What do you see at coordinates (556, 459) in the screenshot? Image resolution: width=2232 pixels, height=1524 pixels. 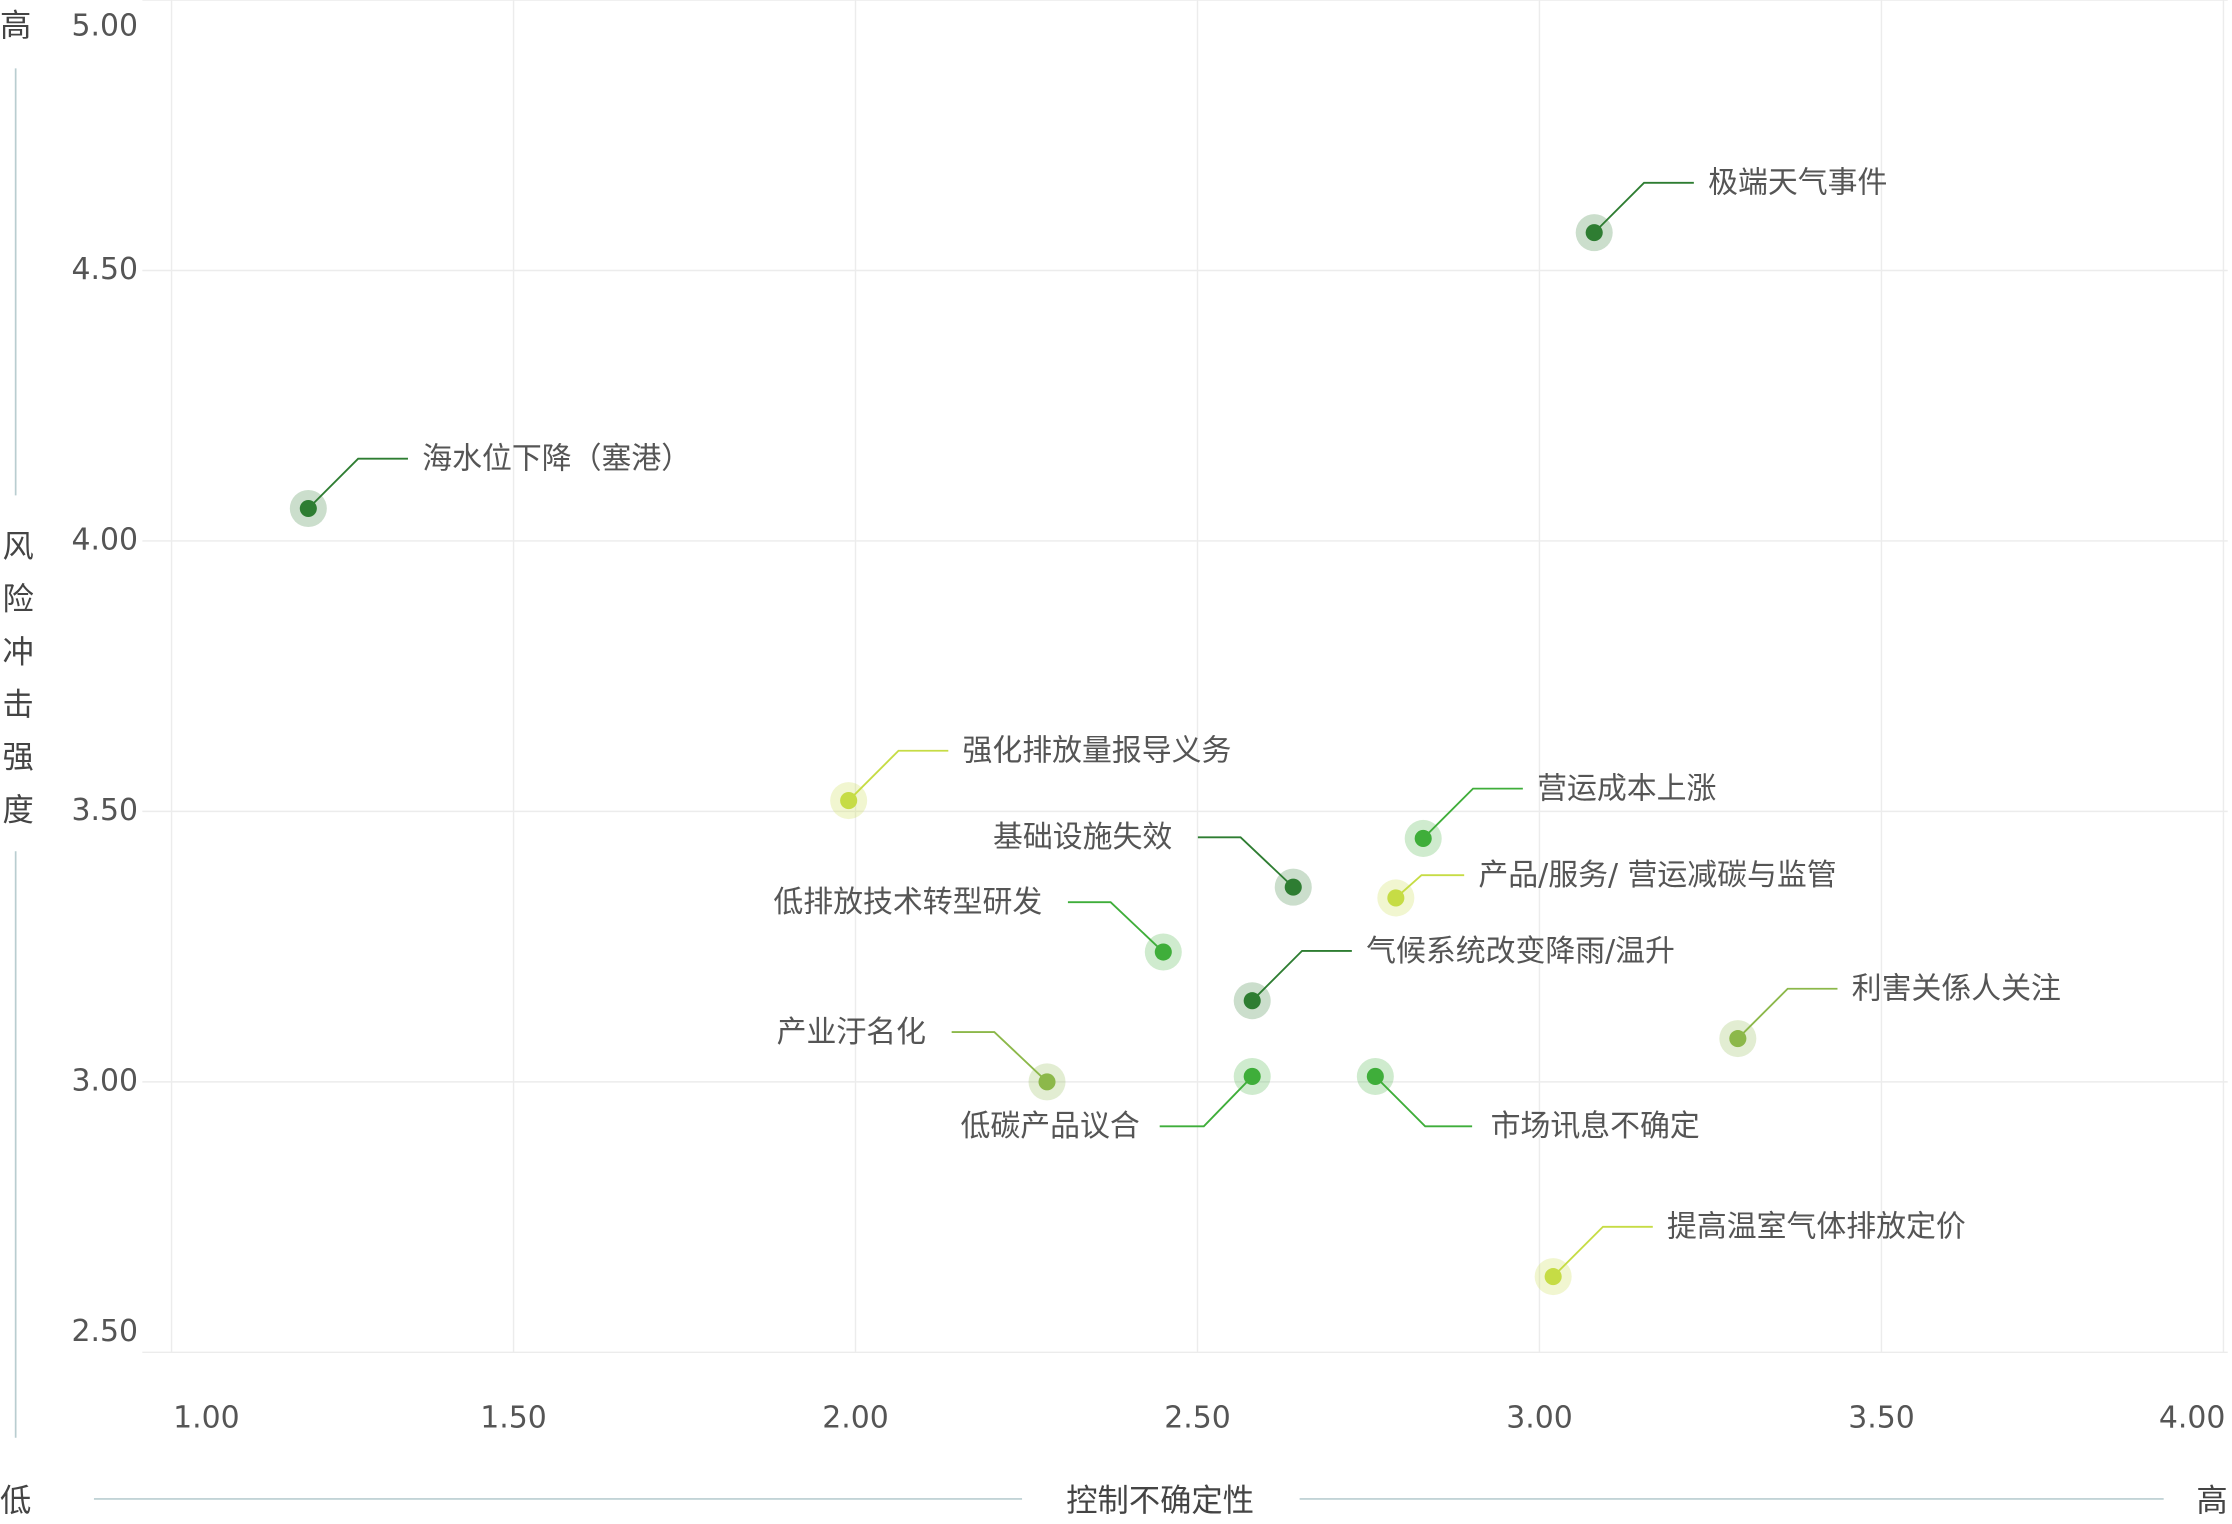 I see `point-label: 海水位下降（塞港）` at bounding box center [556, 459].